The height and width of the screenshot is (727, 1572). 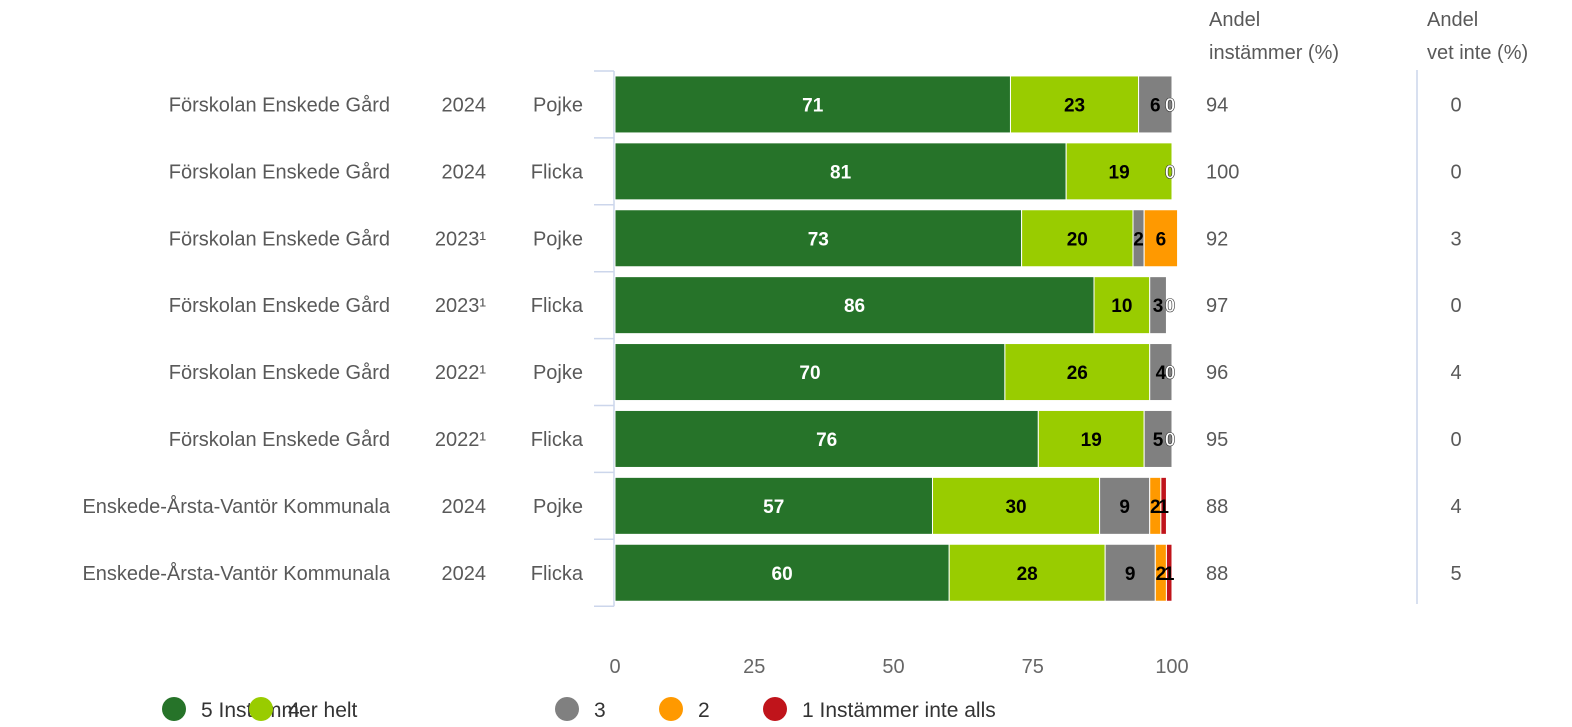 I want to click on bar-value-label: 73, so click(x=818, y=239).